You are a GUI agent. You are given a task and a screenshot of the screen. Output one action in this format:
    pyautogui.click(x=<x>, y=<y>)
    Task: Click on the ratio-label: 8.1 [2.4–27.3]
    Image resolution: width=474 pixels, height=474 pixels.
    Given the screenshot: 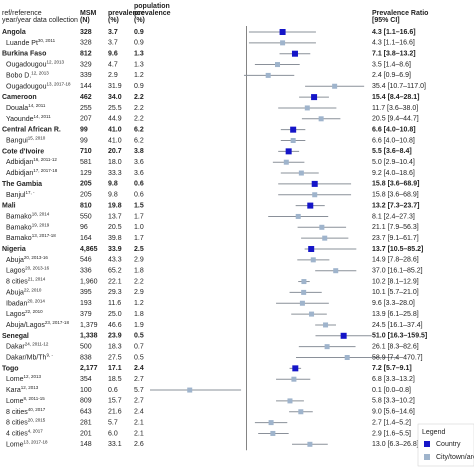 What is the action you would take?
    pyautogui.click(x=393, y=216)
    